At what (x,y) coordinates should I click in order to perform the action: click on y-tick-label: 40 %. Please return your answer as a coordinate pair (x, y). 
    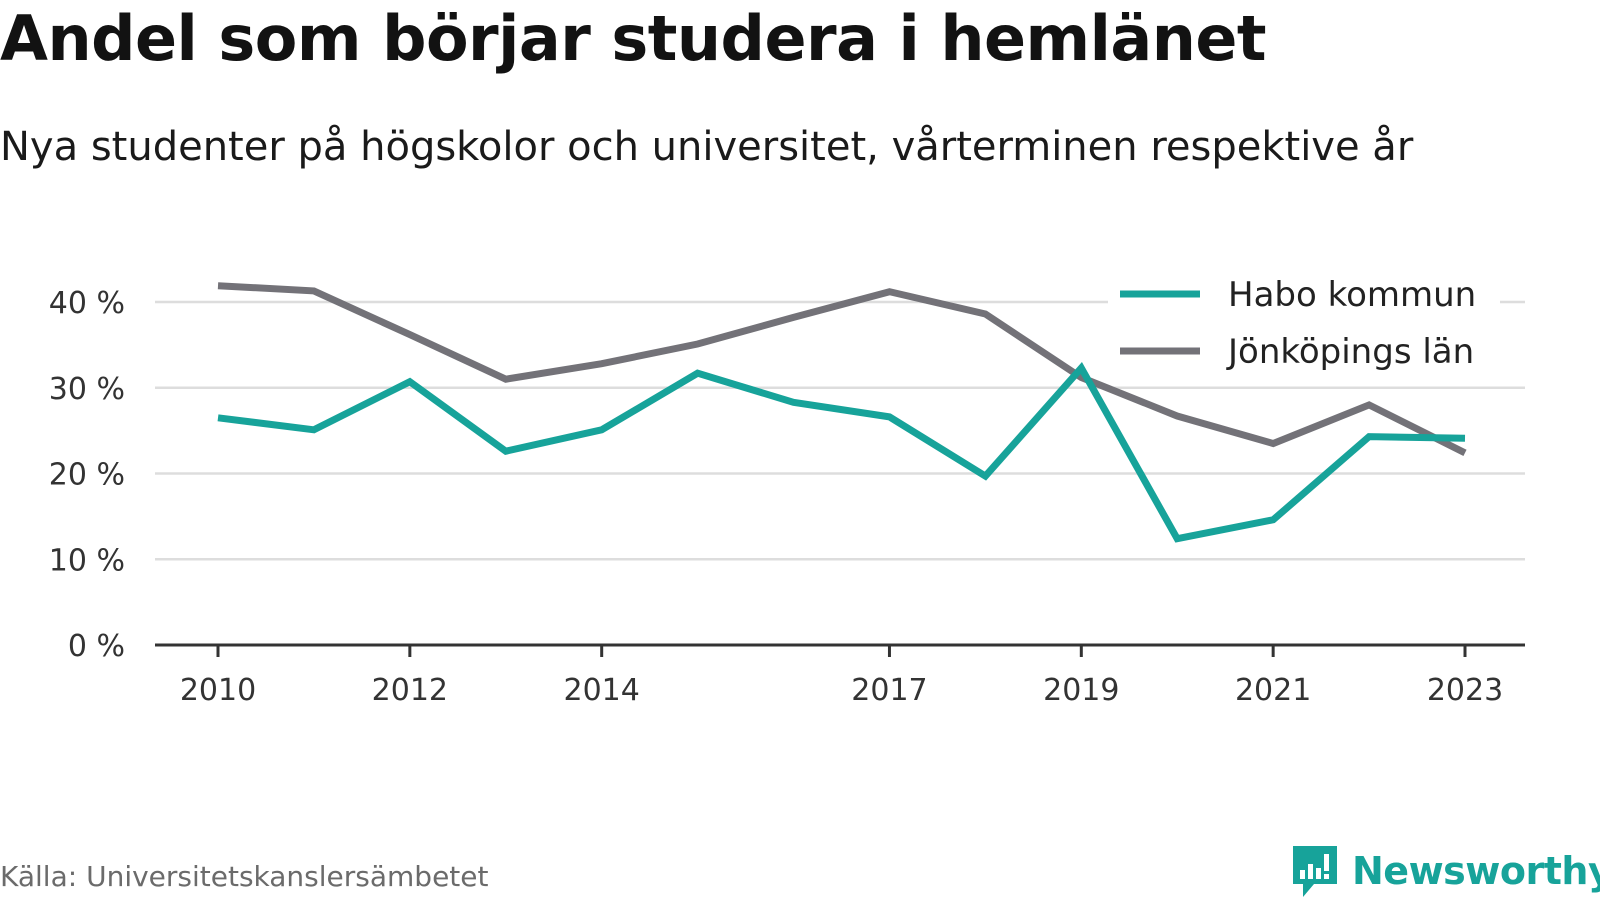
    Looking at the image, I should click on (87, 303).